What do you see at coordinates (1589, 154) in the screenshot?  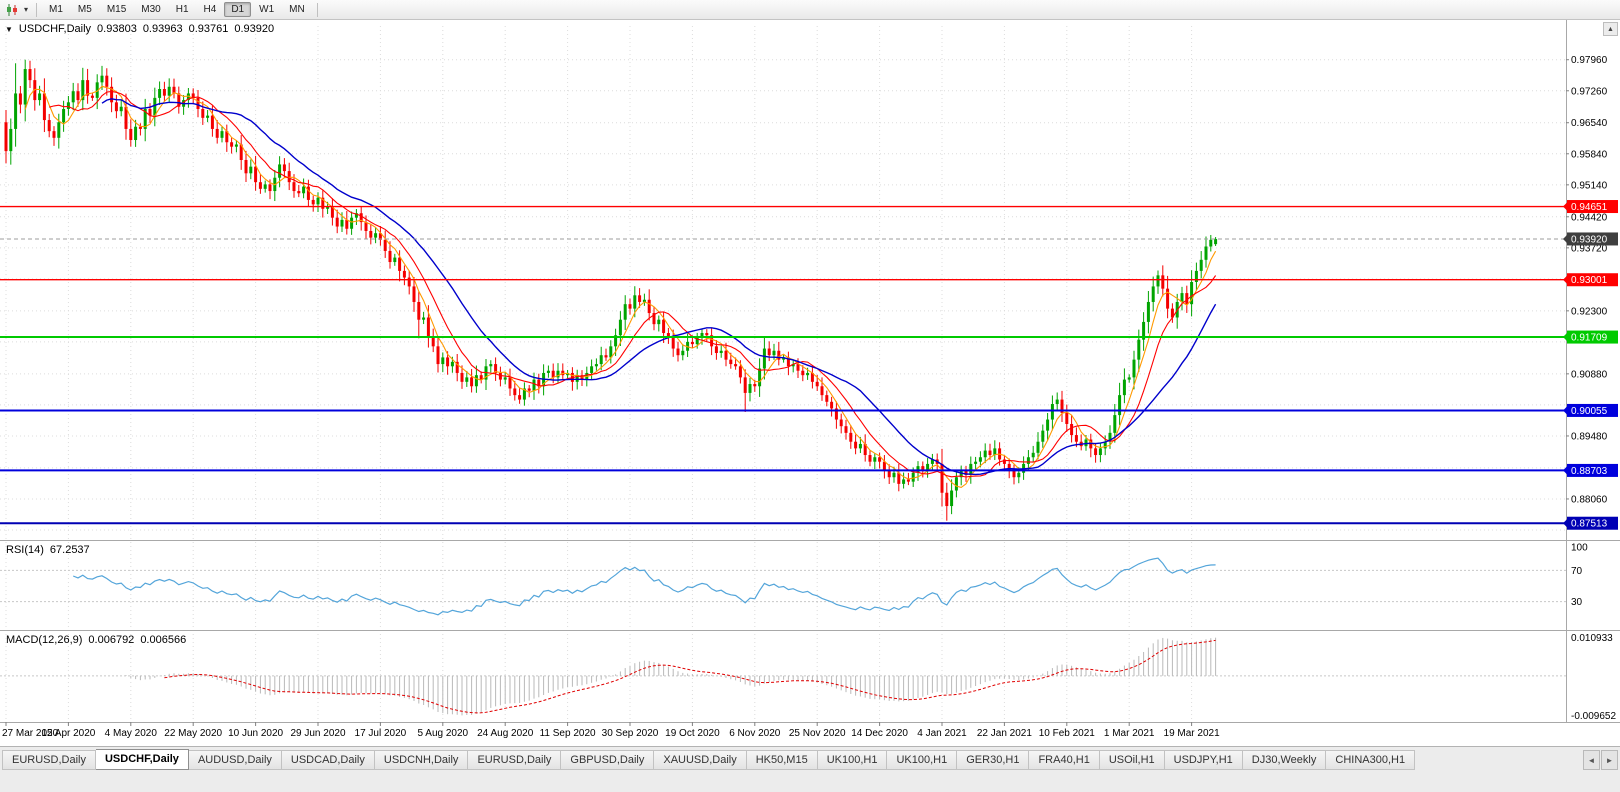 I see `svg-text: 0.95840` at bounding box center [1589, 154].